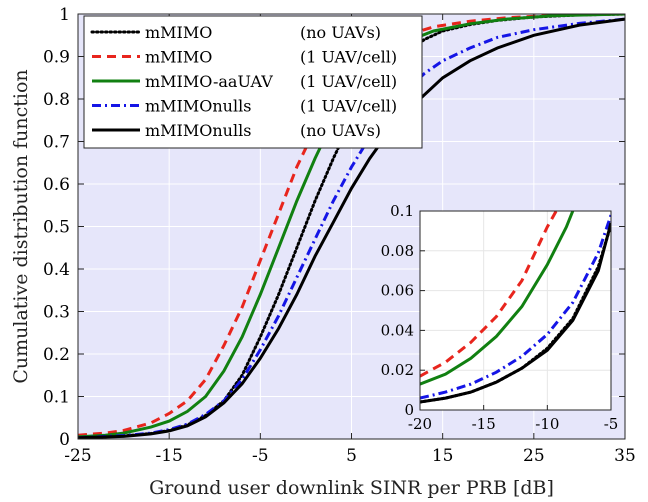  What do you see at coordinates (21, 226) in the screenshot?
I see `y-axis-label: Cumulative distribution function` at bounding box center [21, 226].